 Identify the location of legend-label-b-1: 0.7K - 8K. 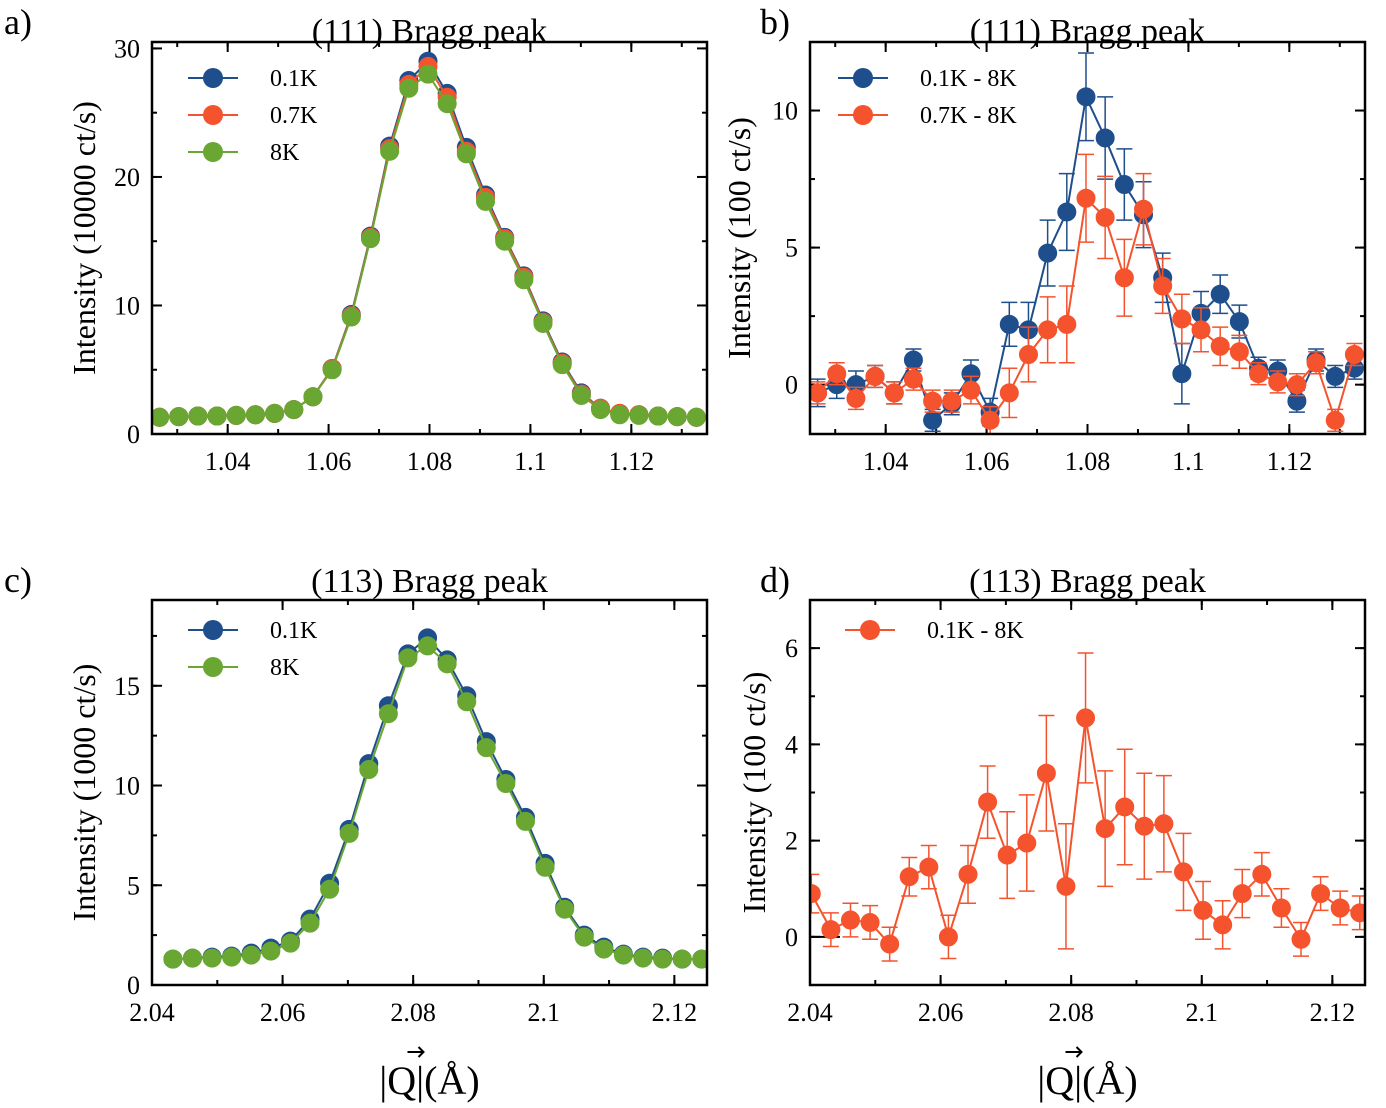
(968, 116).